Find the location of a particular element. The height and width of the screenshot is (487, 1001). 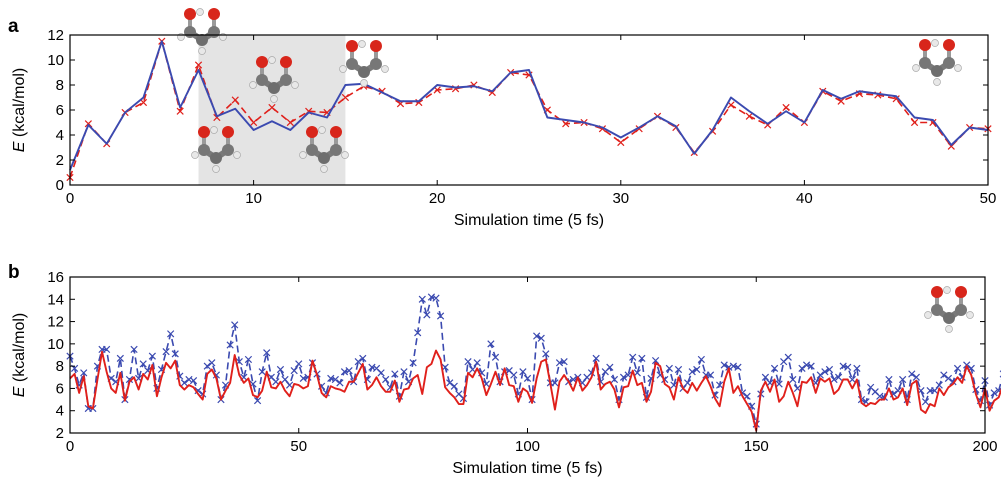

panel-label-b: b is located at coordinates (14, 272).